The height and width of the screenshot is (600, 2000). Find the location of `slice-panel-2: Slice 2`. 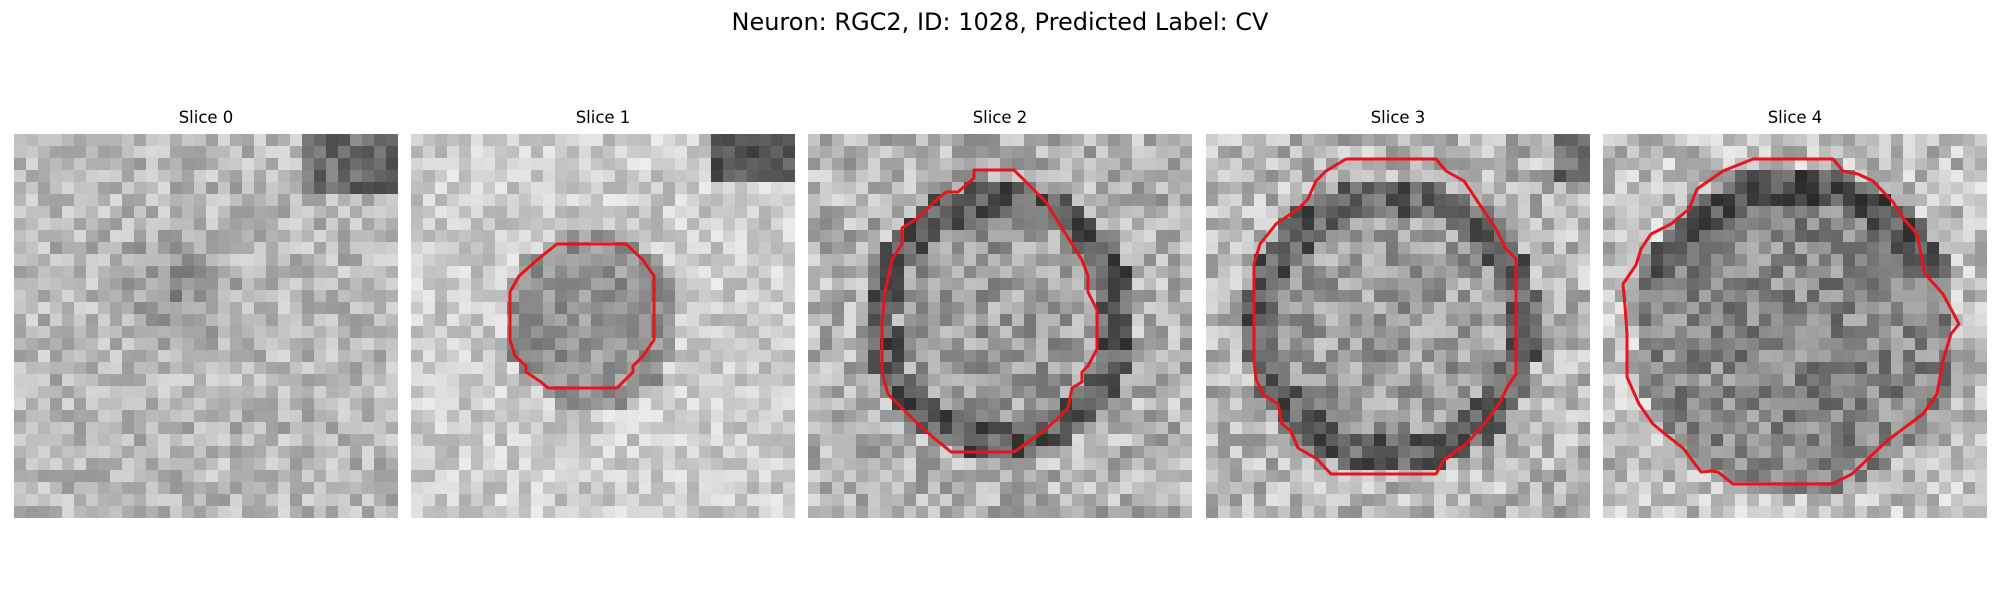

slice-panel-2: Slice 2 is located at coordinates (1000, 313).